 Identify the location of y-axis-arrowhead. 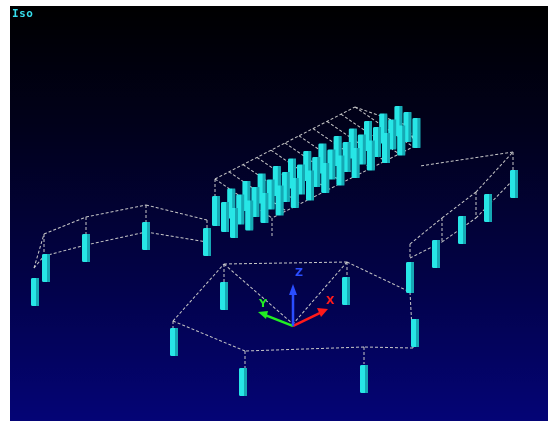
(263, 315).